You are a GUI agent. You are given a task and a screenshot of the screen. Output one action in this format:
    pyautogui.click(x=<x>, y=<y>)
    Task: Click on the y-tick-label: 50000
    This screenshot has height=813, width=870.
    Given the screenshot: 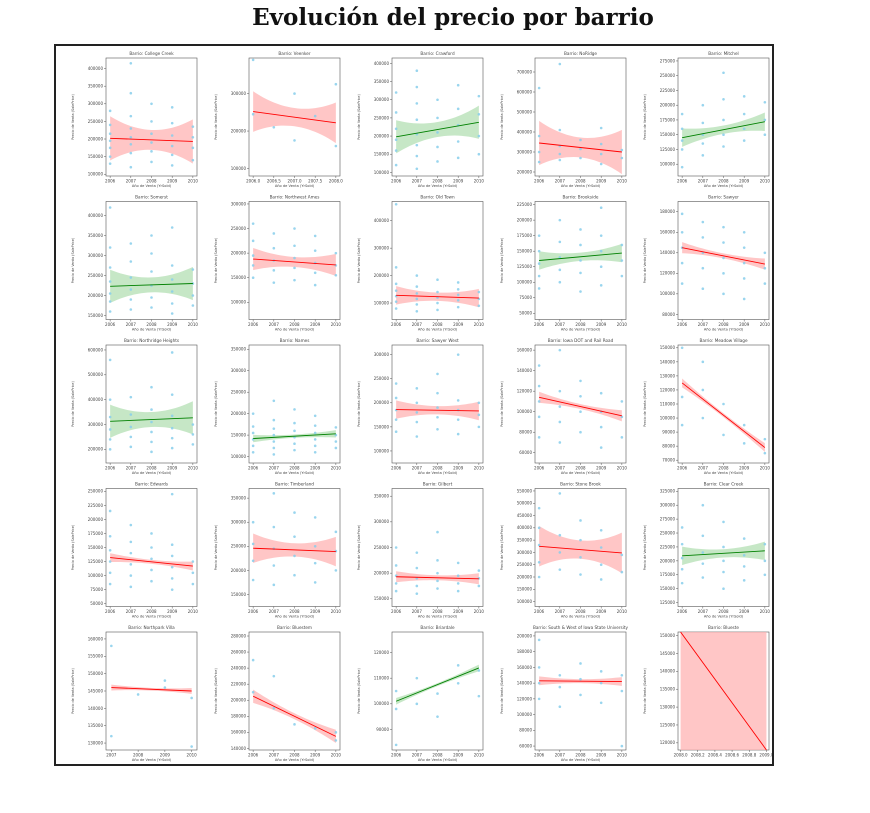 What is the action you would take?
    pyautogui.click(x=96, y=603)
    